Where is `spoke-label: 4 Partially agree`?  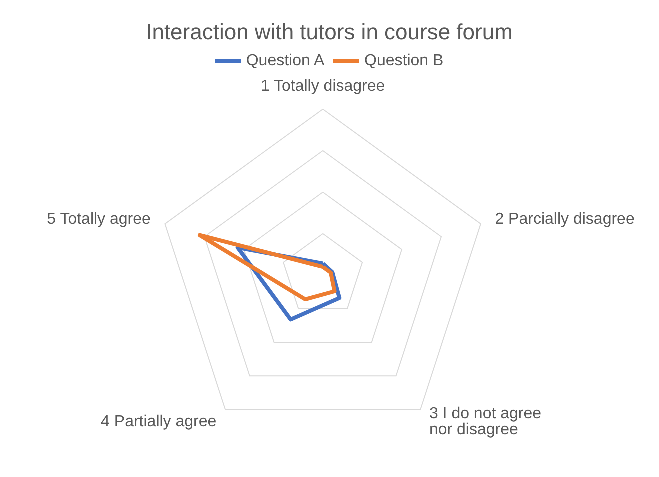
spoke-label: 4 Partially agree is located at coordinates (159, 421).